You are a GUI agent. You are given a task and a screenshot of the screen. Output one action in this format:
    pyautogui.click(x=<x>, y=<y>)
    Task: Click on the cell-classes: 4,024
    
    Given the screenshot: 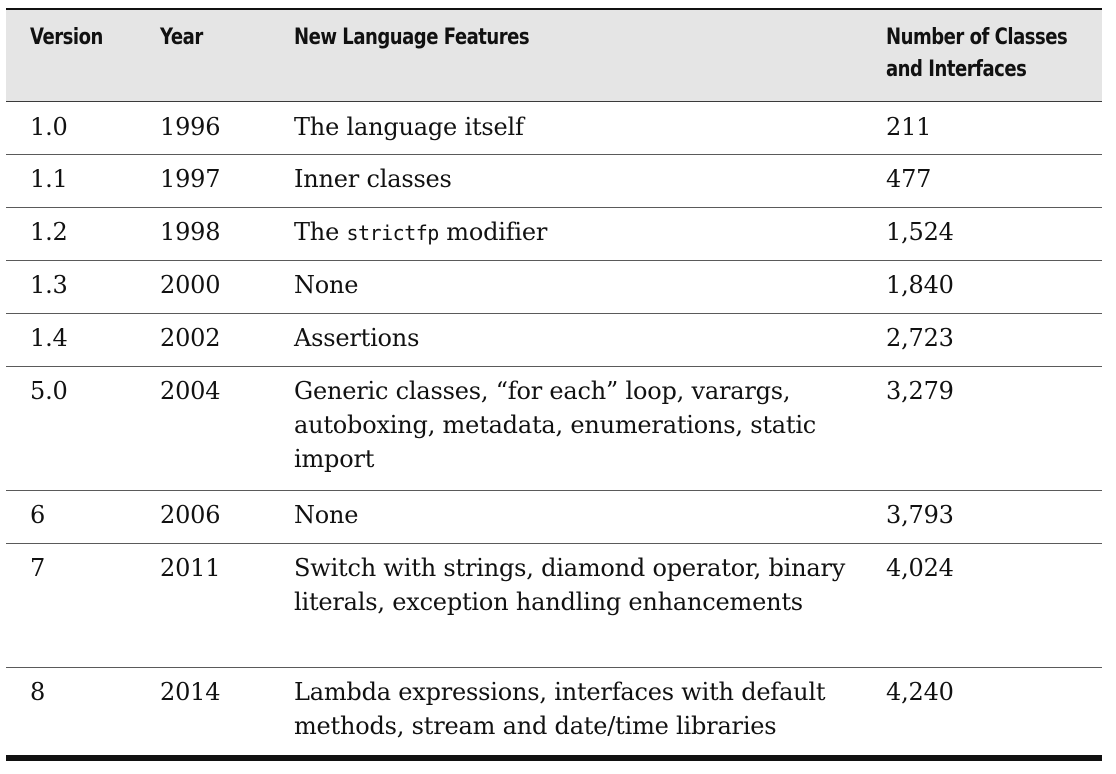 What is the action you would take?
    pyautogui.click(x=920, y=567)
    